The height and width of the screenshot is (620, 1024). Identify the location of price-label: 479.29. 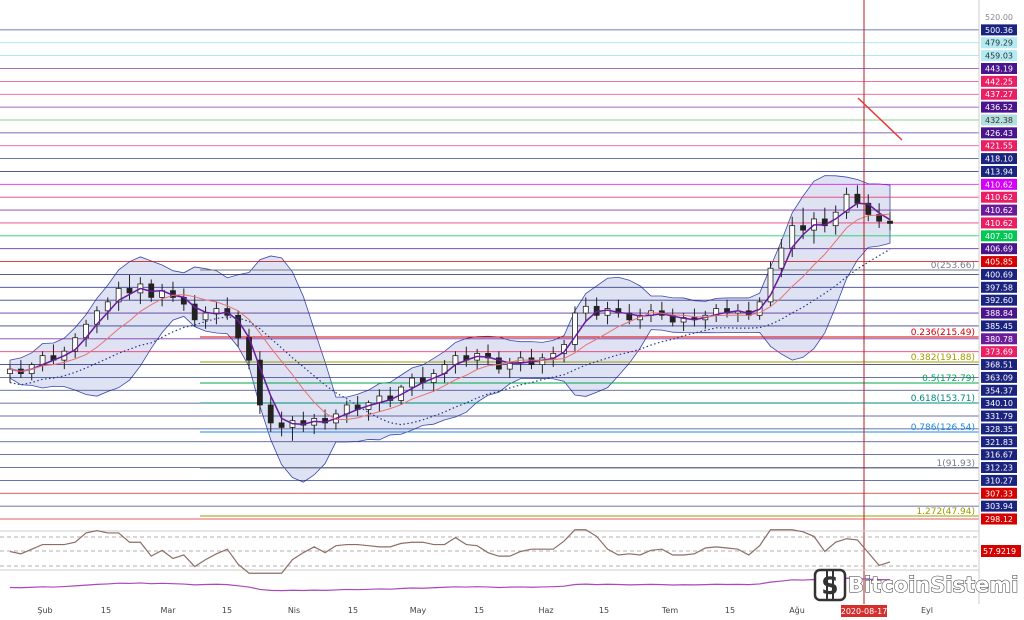
(999, 43).